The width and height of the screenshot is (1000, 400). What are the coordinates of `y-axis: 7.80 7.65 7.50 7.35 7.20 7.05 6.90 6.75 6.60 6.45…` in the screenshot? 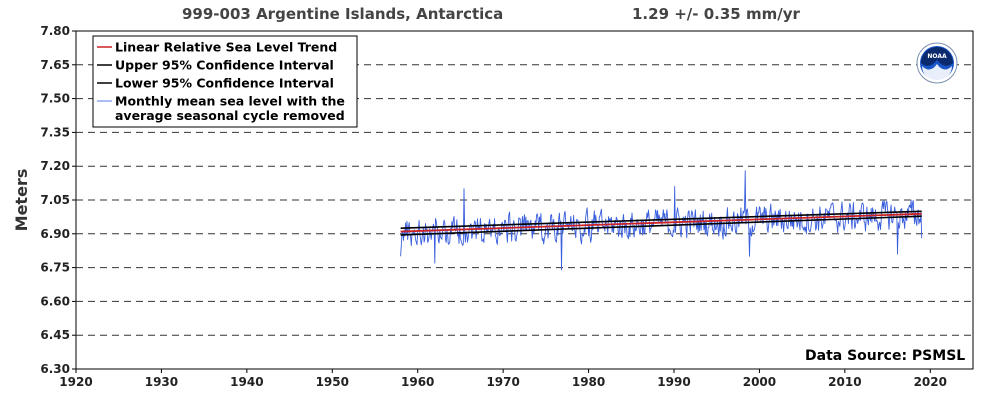 It's located at (58, 200).